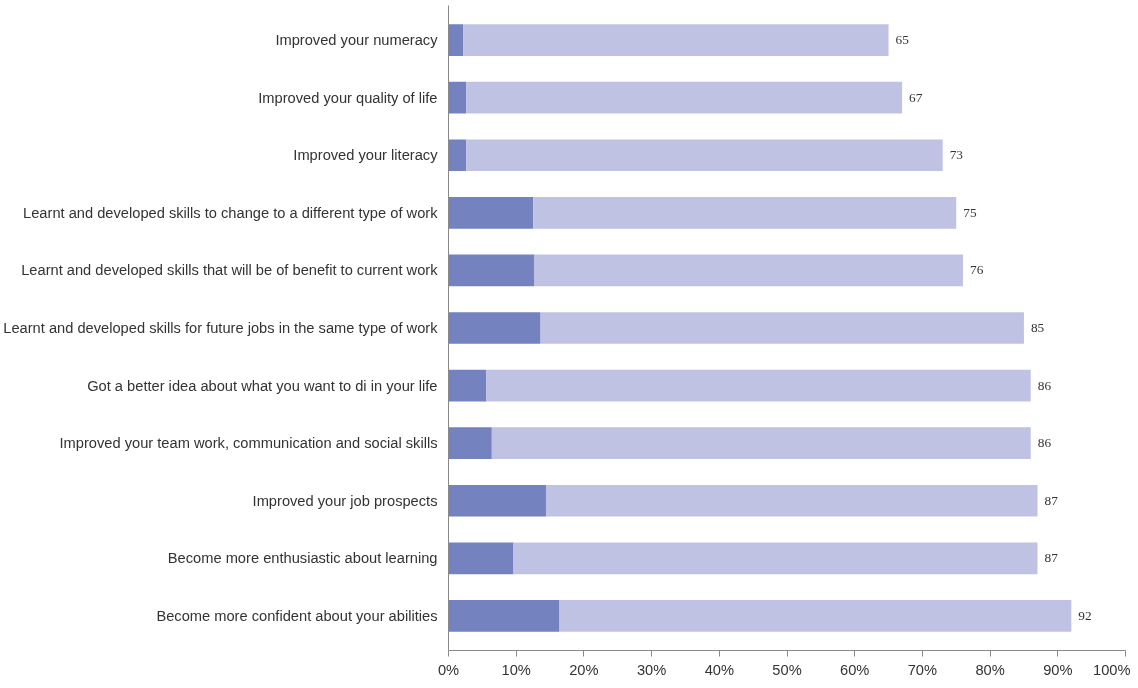 The width and height of the screenshot is (1138, 688). What do you see at coordinates (248, 443) in the screenshot?
I see `y-tick-label: Improved your team work, communication and social skills` at bounding box center [248, 443].